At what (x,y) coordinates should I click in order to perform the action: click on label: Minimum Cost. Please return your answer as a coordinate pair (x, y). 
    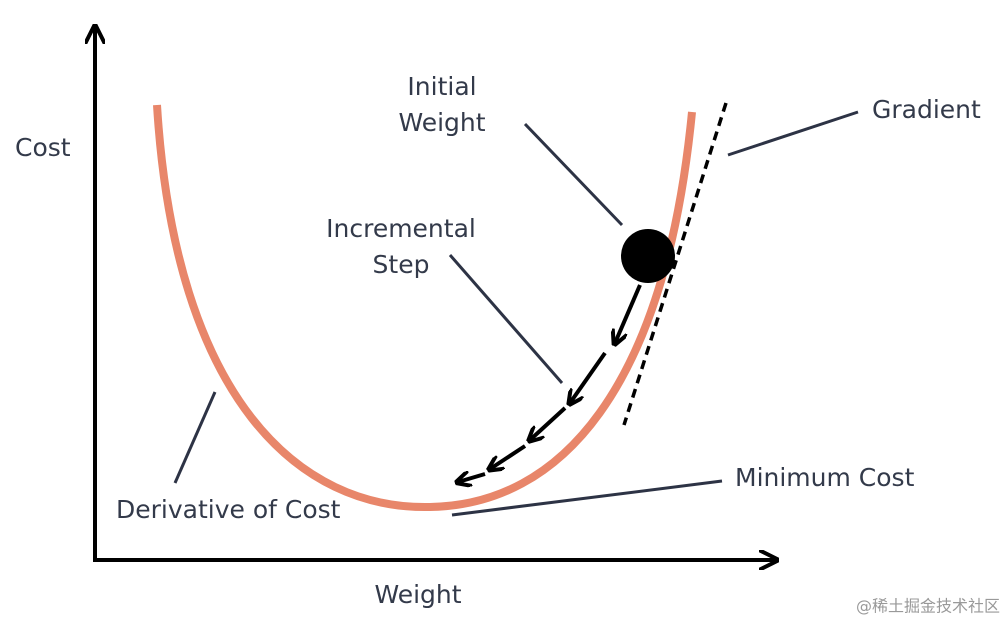
    Looking at the image, I should click on (825, 477).